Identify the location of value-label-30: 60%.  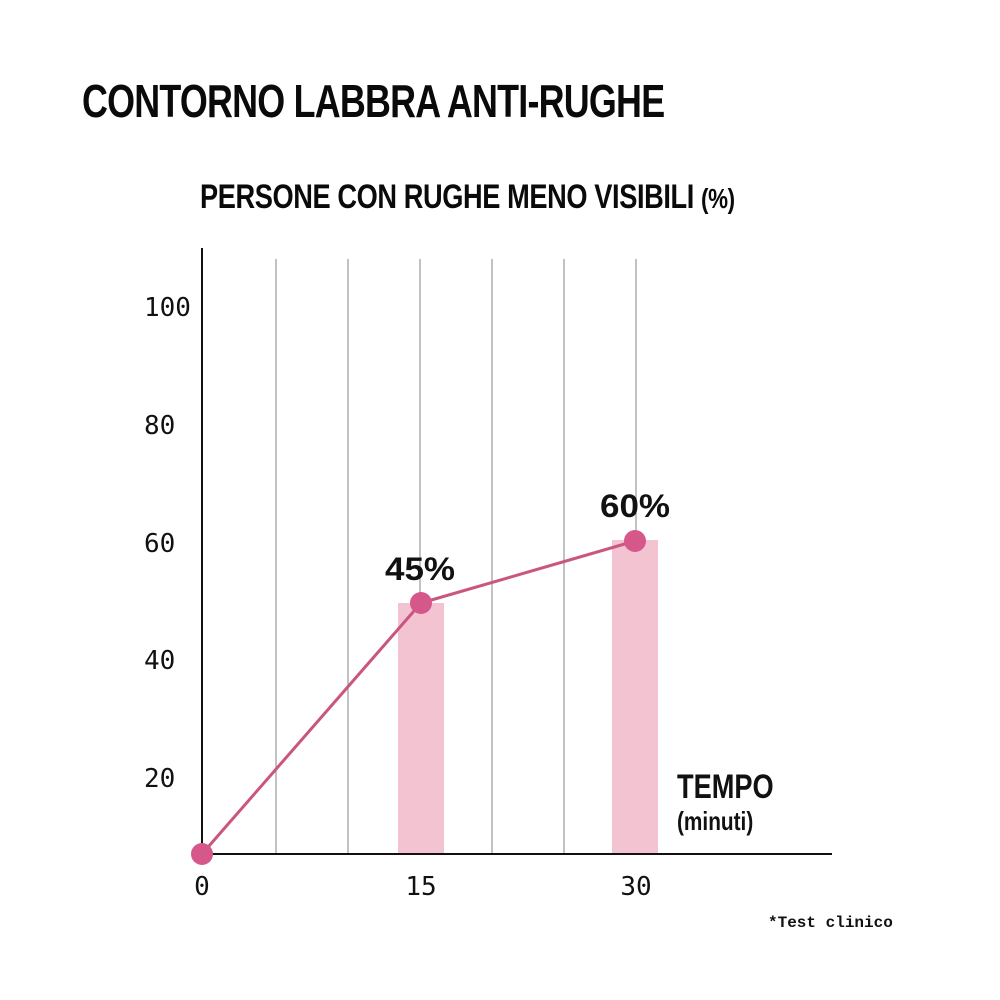
(635, 506).